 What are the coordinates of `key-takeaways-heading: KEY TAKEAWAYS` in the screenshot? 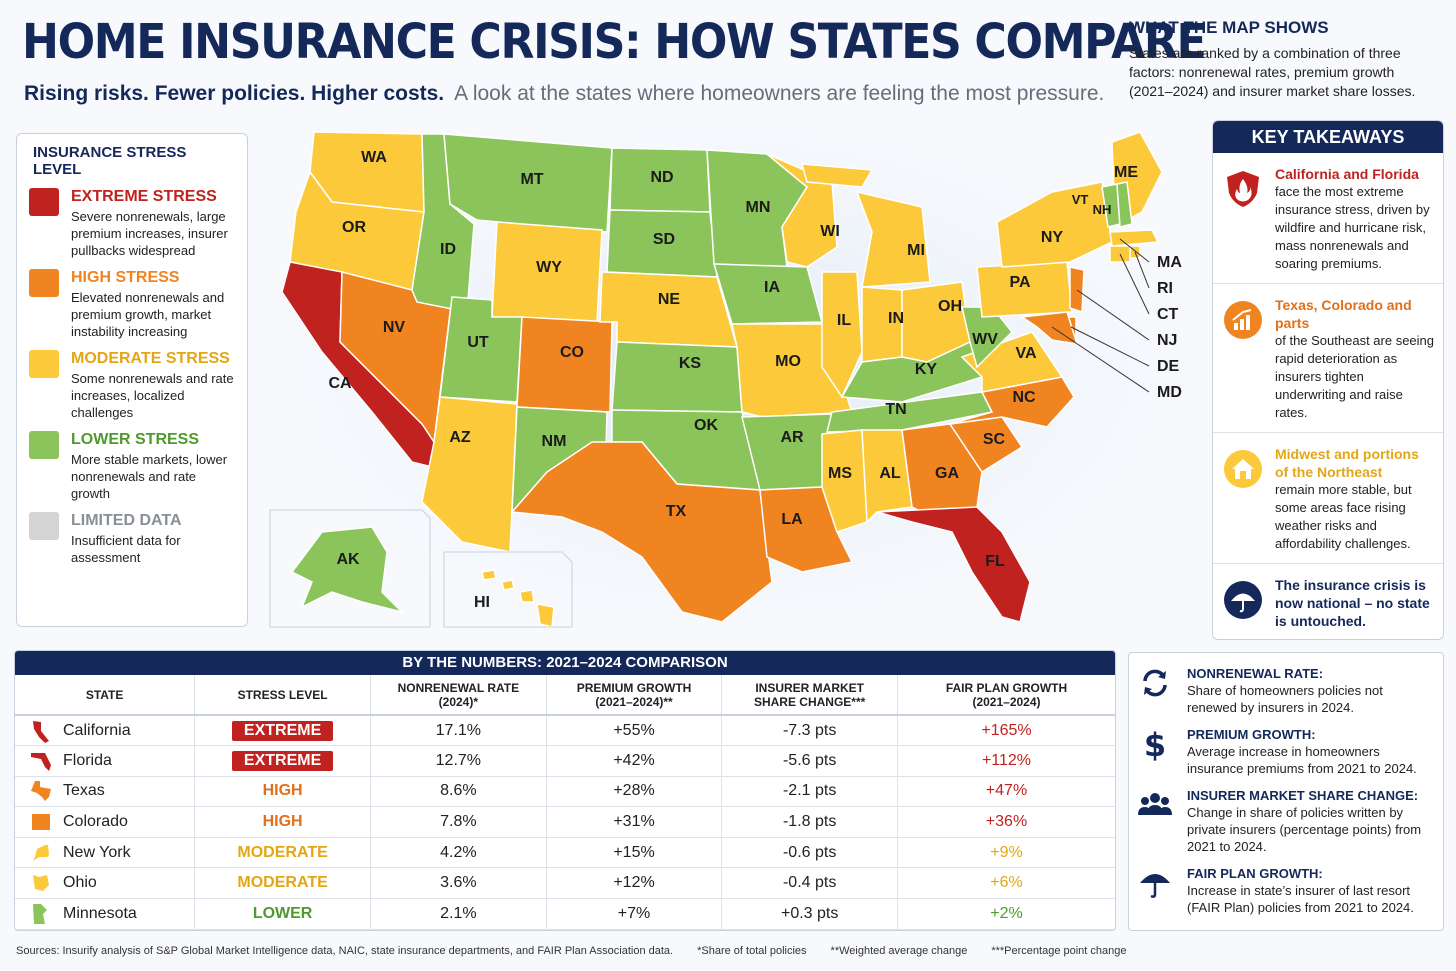 It's located at (1328, 137).